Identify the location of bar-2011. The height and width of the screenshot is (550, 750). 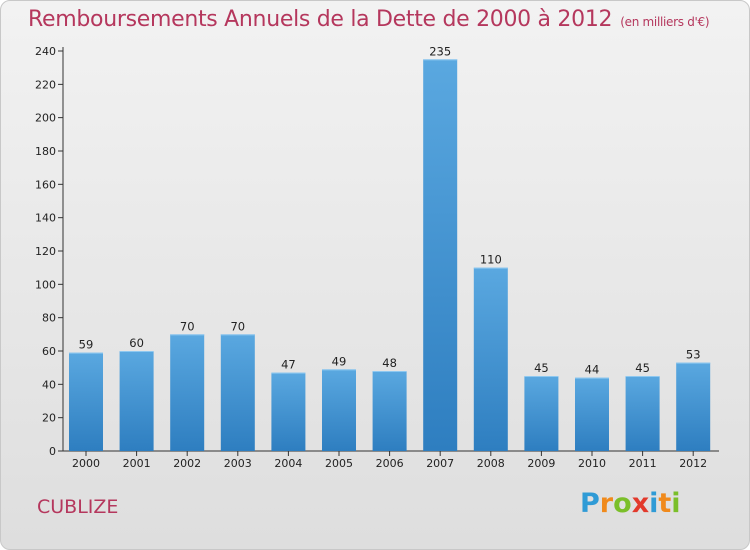
(642, 413).